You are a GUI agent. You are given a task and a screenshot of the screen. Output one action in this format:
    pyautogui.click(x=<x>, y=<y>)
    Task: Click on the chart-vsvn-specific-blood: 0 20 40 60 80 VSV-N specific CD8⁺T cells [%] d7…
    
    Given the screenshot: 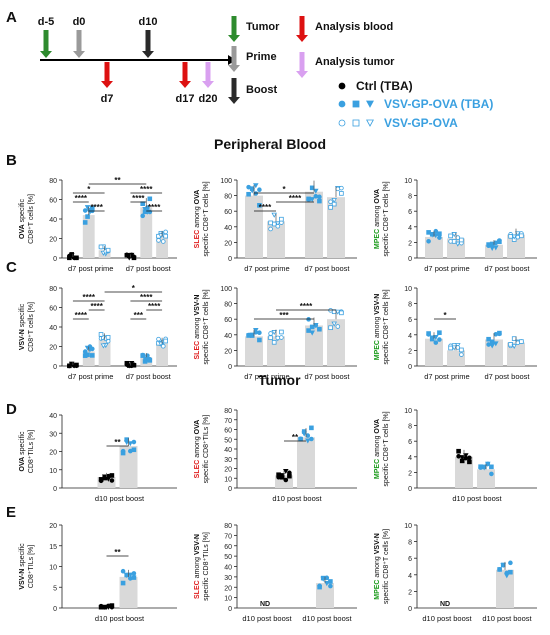 What is the action you would take?
    pyautogui.click(x=98, y=332)
    